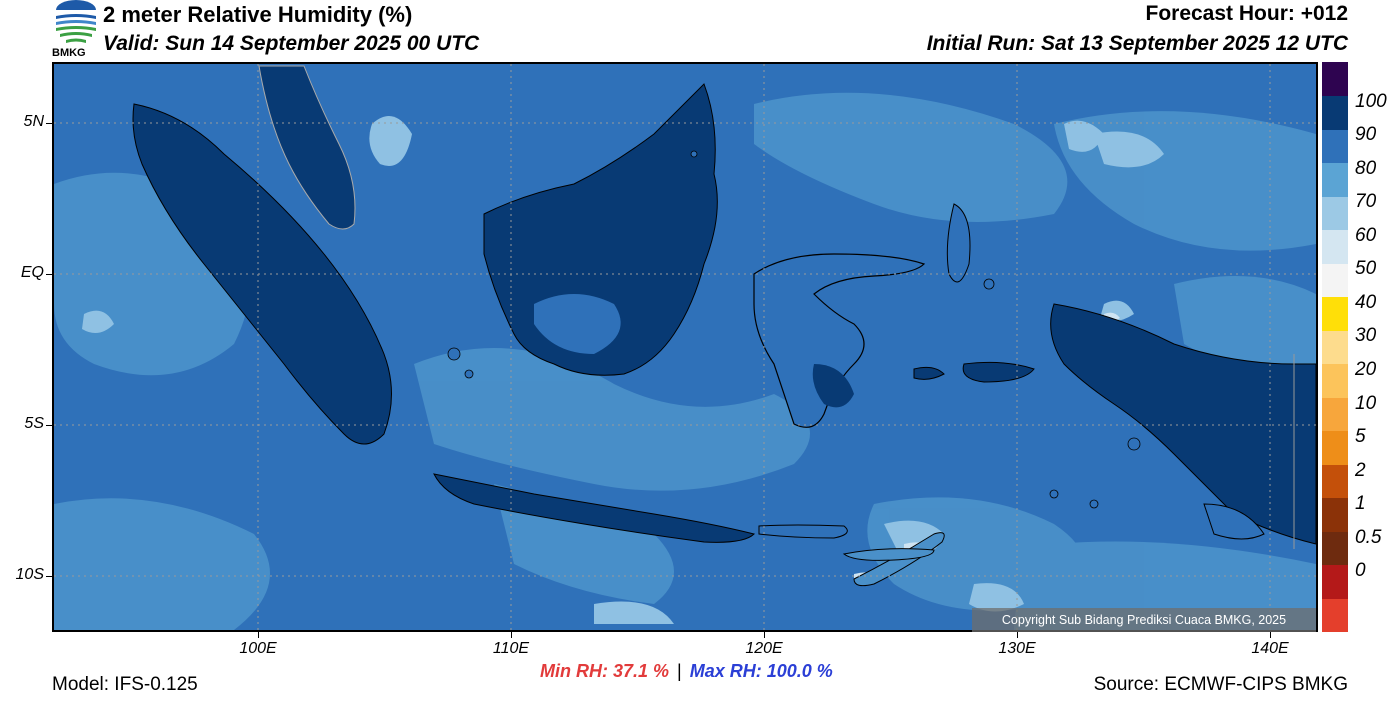  Describe the element at coordinates (69, 53) in the screenshot. I see `logo-text: BMKG` at that location.